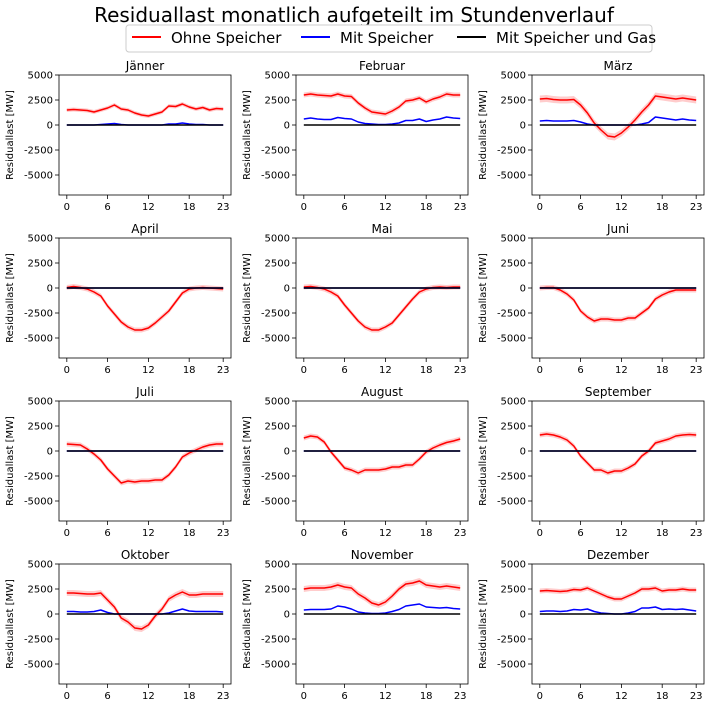  I want to click on panel-title: November, so click(382, 555).